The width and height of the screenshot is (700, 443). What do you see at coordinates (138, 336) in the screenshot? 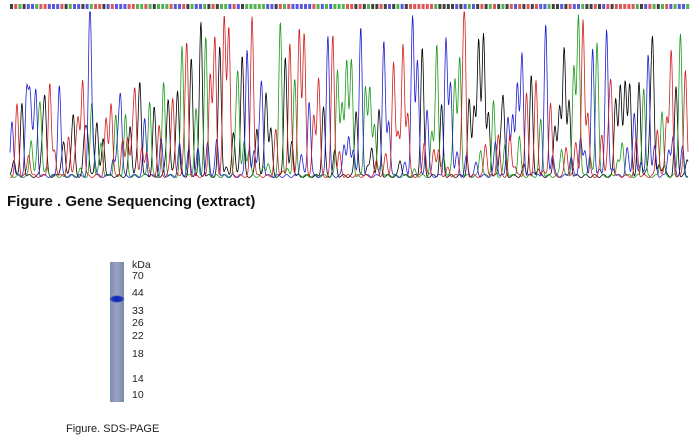
I see `marker-label: 22` at bounding box center [138, 336].